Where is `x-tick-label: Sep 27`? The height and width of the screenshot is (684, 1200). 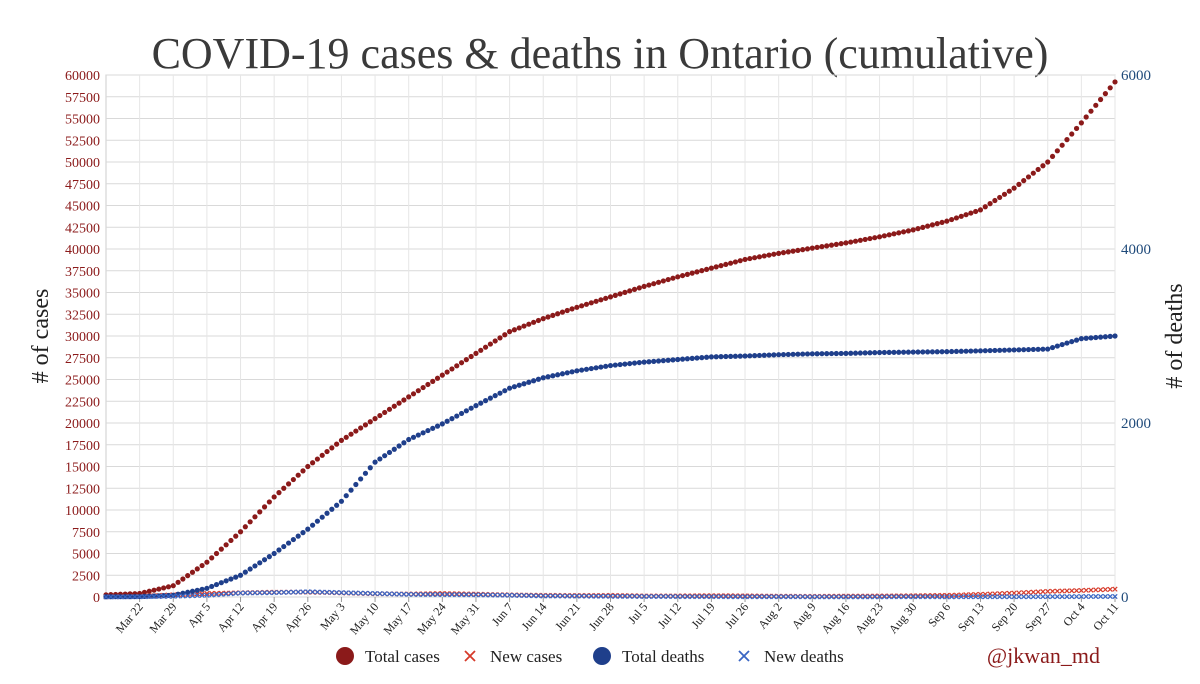 x-tick-label: Sep 27 is located at coordinates (1038, 617).